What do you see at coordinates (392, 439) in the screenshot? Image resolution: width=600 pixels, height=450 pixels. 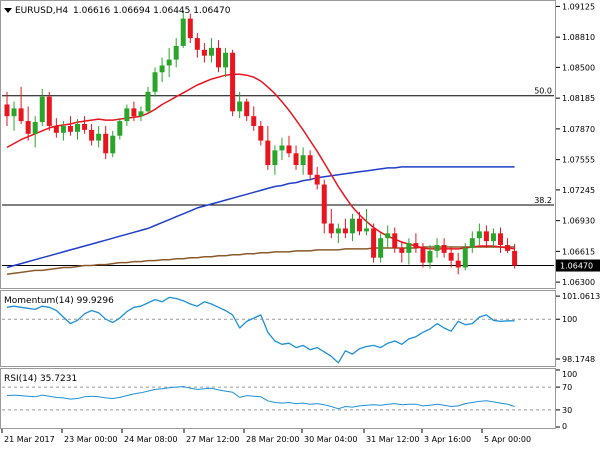 I see `time-tick-label: 31 Mar 12:00` at bounding box center [392, 439].